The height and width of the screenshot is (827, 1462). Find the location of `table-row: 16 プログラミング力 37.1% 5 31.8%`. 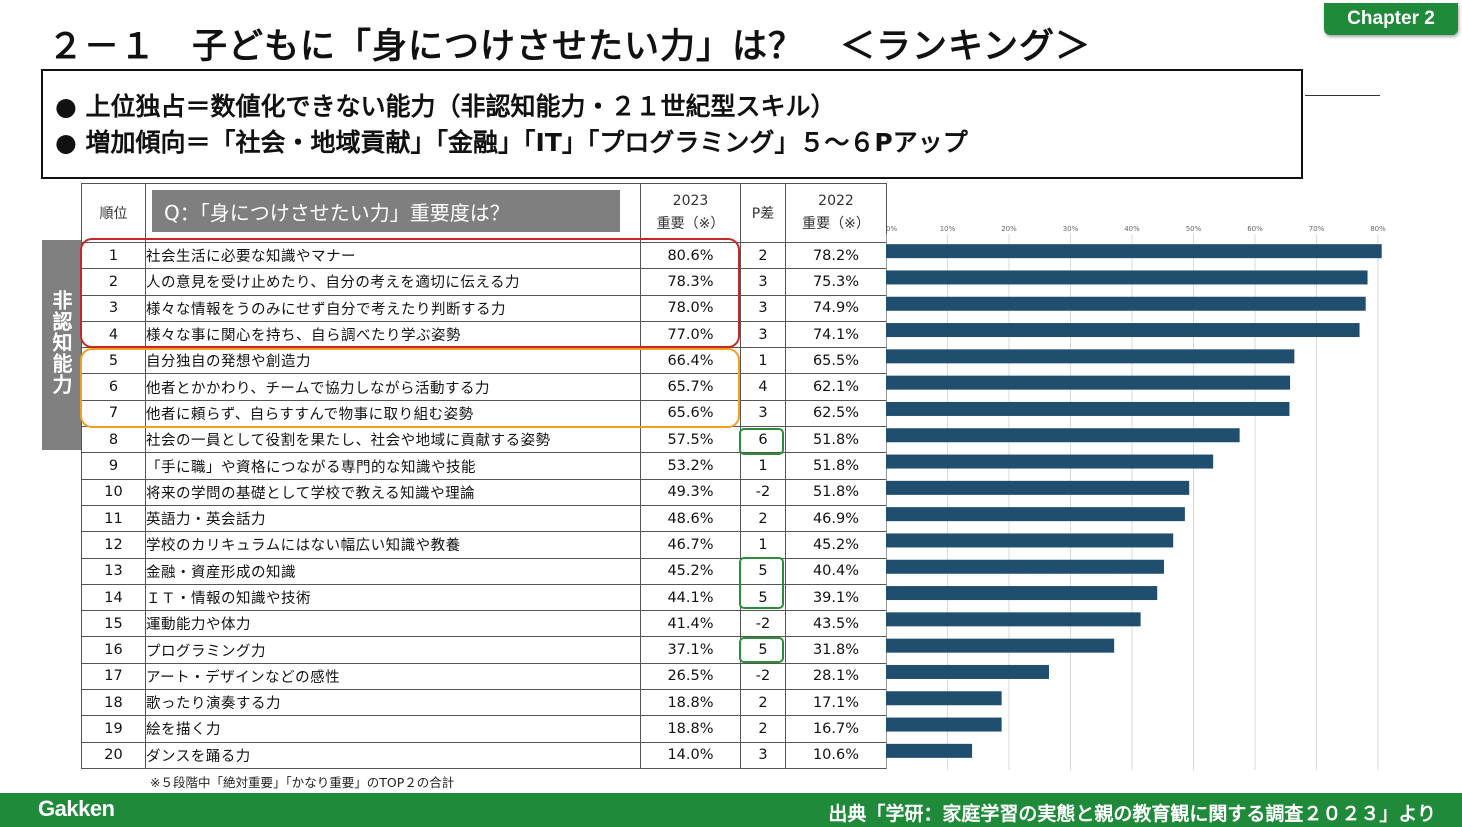

table-row: 16 プログラミング力 37.1% 5 31.8% is located at coordinates (484, 650).